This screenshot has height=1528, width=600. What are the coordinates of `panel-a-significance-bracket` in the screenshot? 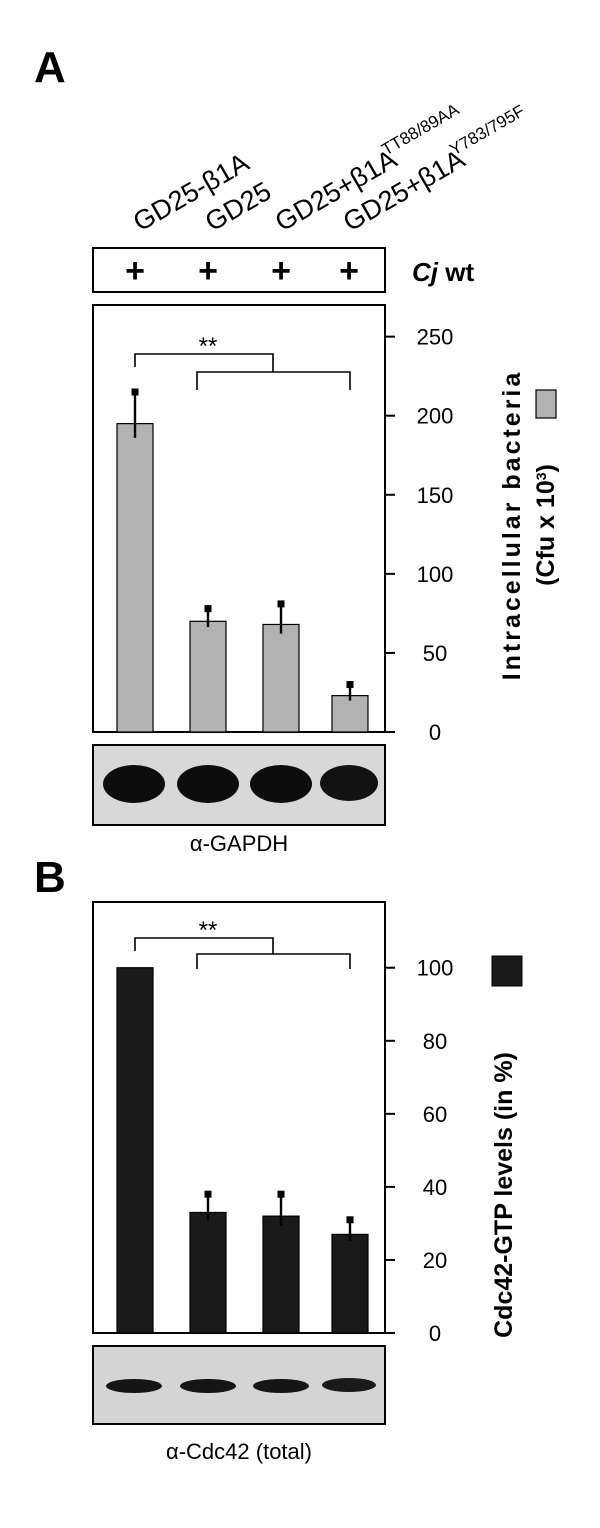 It's located at (242, 371).